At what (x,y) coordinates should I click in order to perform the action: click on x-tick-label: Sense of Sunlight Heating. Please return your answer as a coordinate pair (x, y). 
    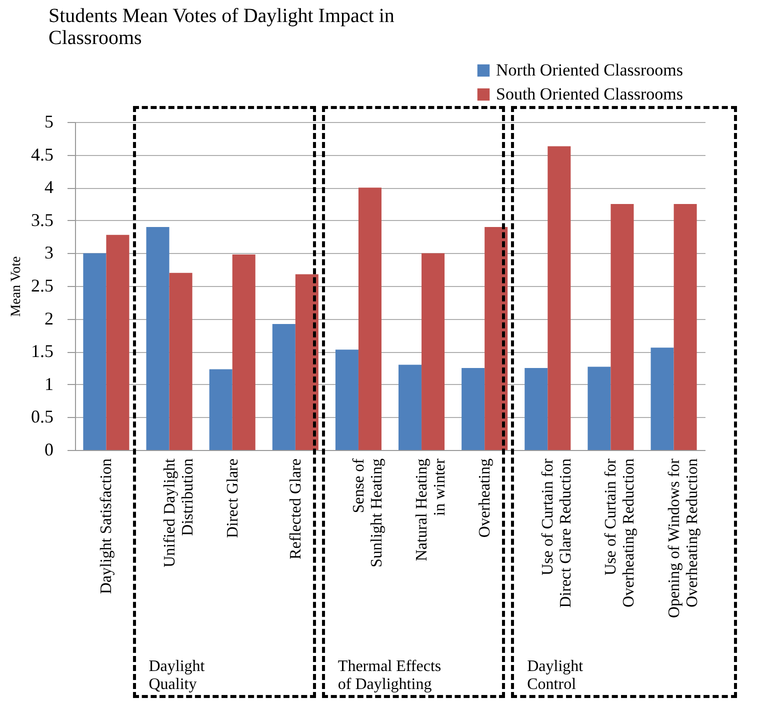
    Looking at the image, I should click on (368, 513).